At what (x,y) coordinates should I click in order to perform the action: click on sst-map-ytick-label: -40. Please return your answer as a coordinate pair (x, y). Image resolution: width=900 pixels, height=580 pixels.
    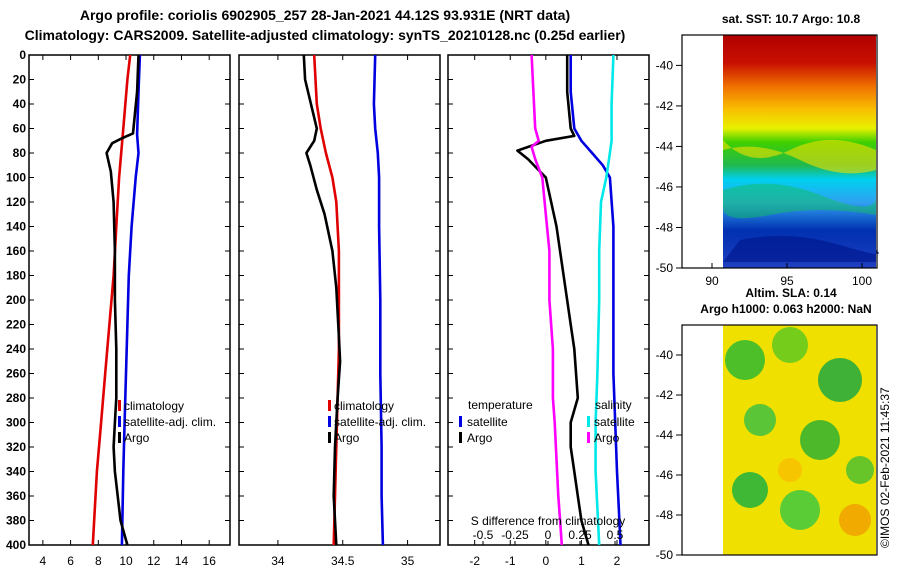
    Looking at the image, I should click on (665, 65).